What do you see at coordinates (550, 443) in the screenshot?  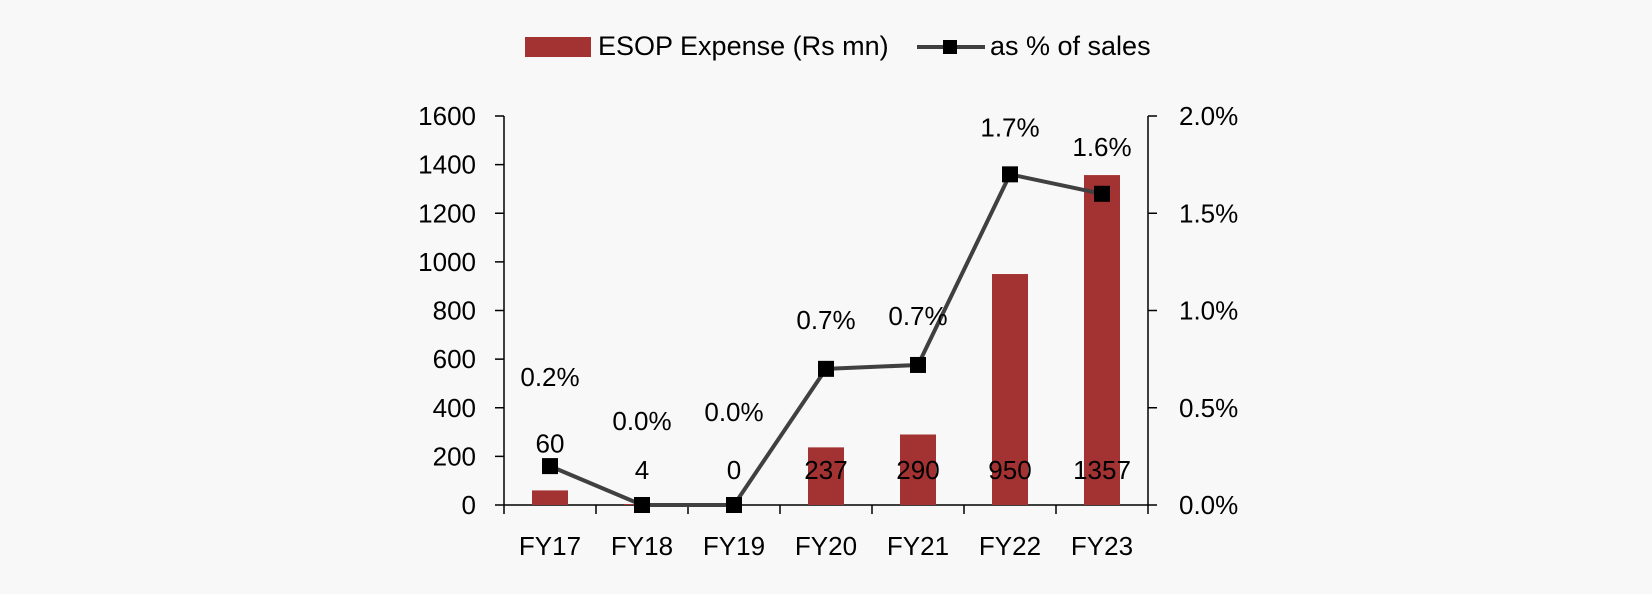 I see `bar-data-label: 60` at bounding box center [550, 443].